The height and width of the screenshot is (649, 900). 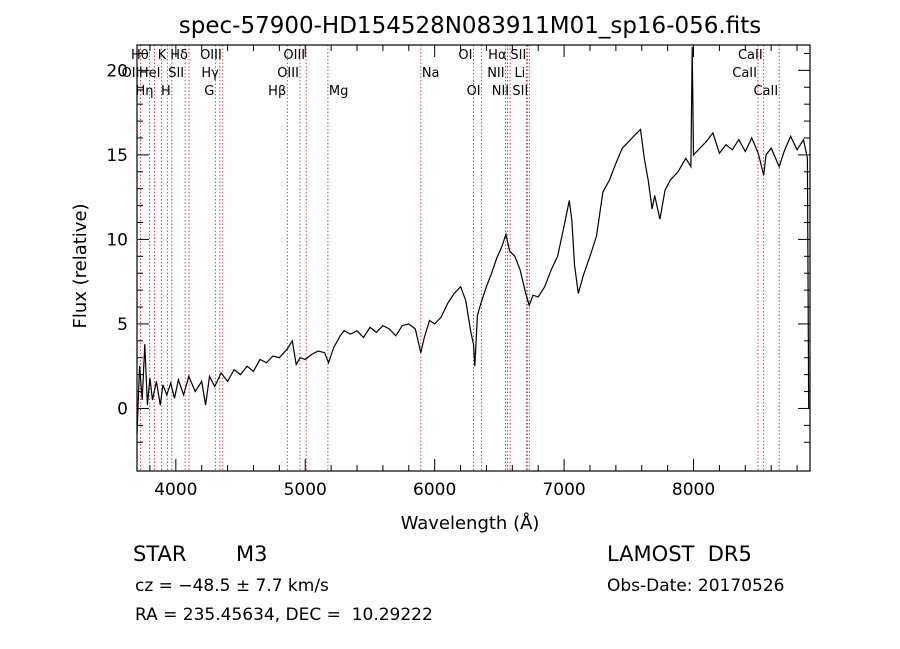 What do you see at coordinates (232, 586) in the screenshot?
I see `redshift-line: cz = −48.5 ± 7.7 km/s` at bounding box center [232, 586].